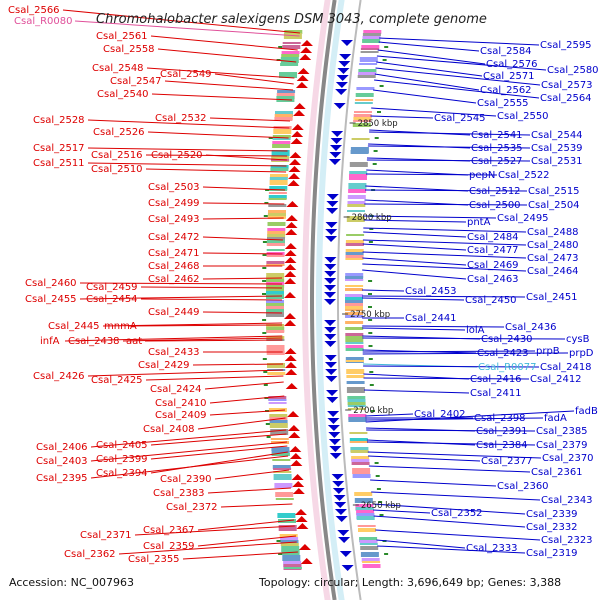  I want to click on gene-label-reverse: mnmA, so click(120, 326).